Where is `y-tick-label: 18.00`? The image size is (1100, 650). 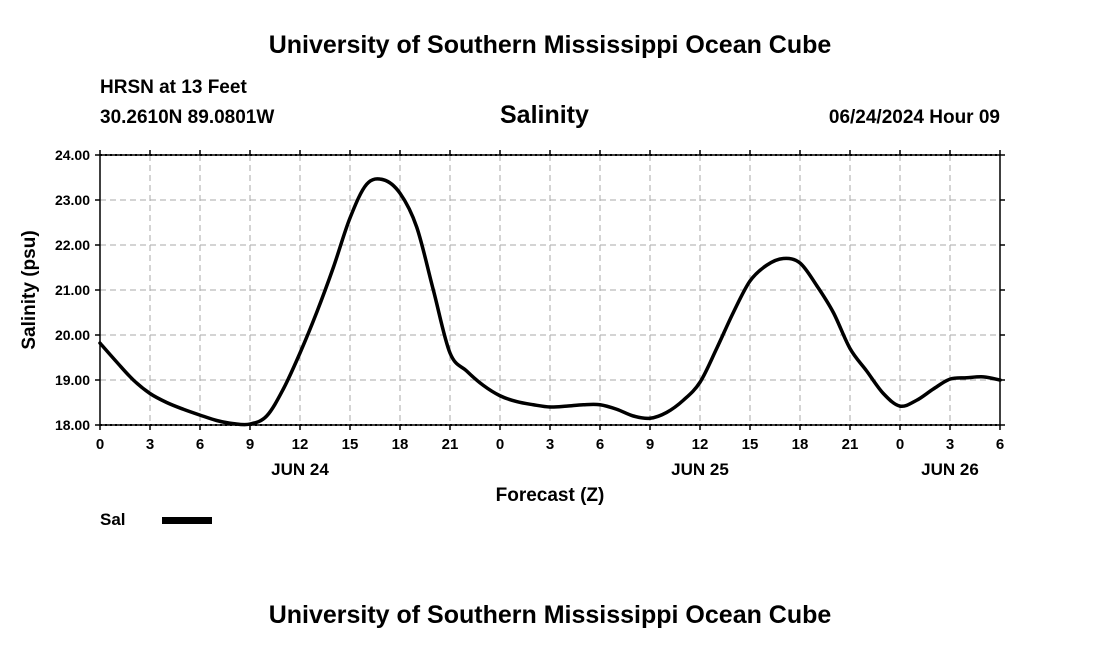 y-tick-label: 18.00 is located at coordinates (72, 425).